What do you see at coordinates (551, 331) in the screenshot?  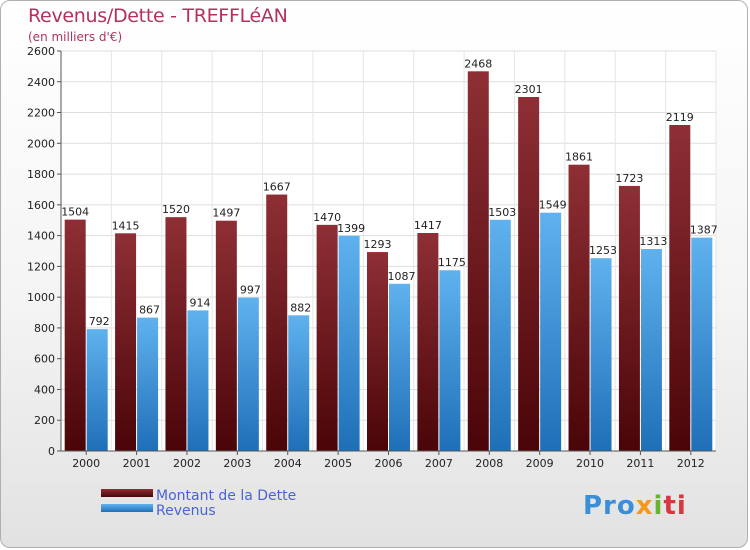 I see `bar-revenus-2009` at bounding box center [551, 331].